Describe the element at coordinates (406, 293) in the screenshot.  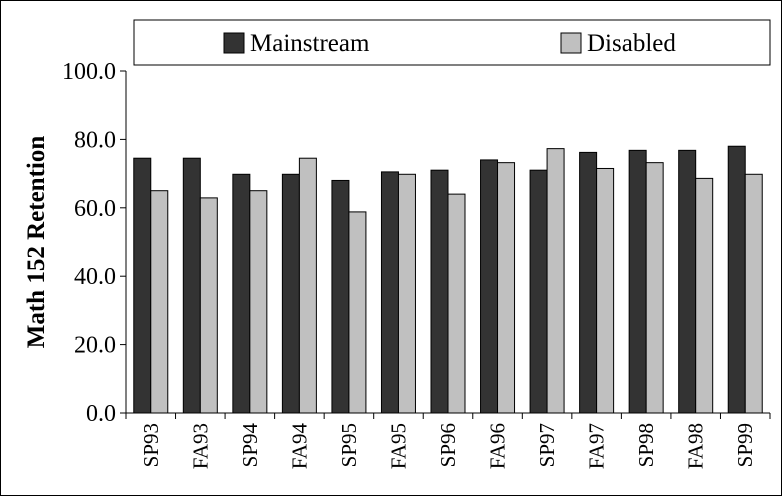
I see `bar-disabled-fa95` at that location.